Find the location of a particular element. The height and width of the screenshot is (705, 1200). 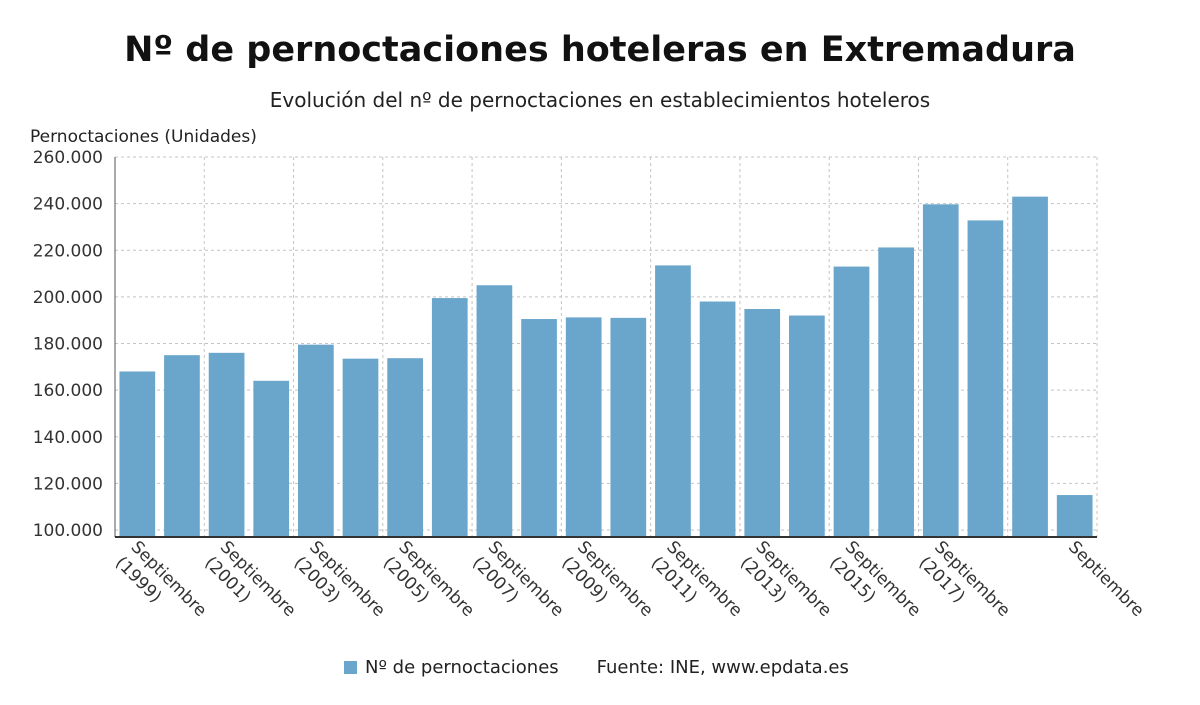

x-tick-label: Septiembre(2001) is located at coordinates (249, 586).